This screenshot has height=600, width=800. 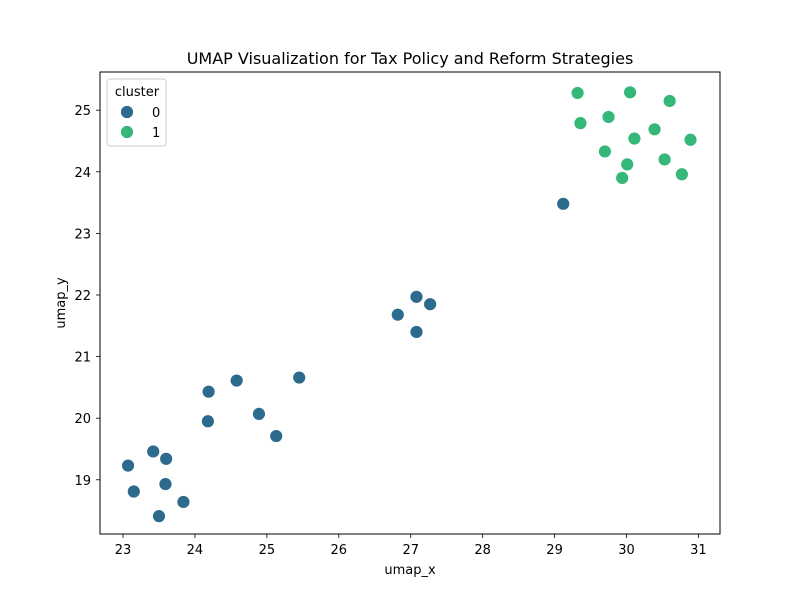 I want to click on x-tick-label: 26, so click(x=339, y=550).